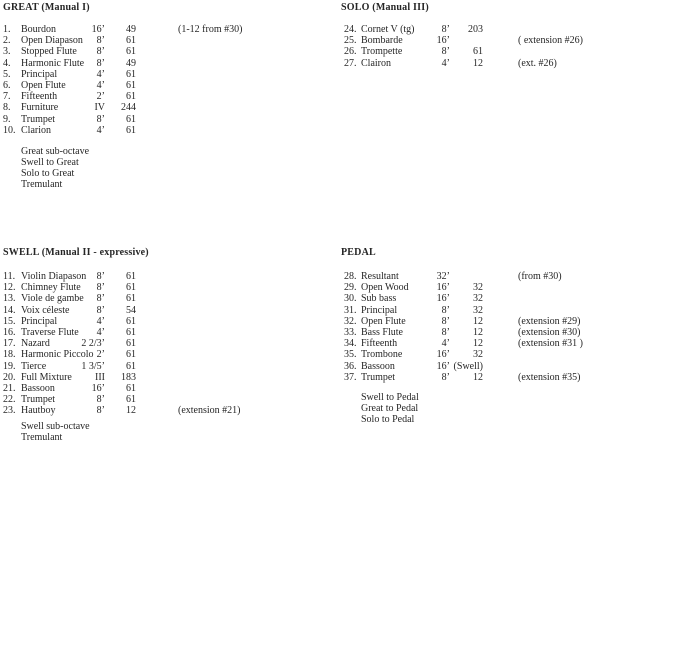 Image resolution: width=676 pixels, height=665 pixels. I want to click on stop-number: 14., so click(9, 310).